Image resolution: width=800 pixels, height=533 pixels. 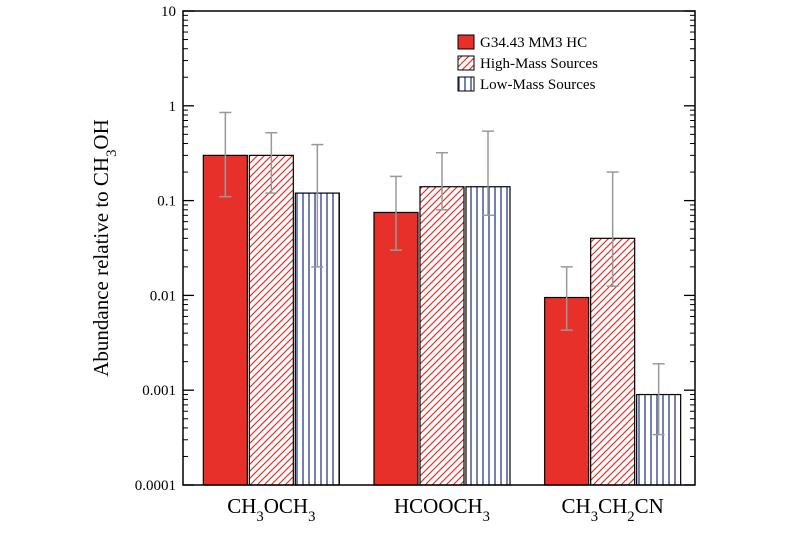 I want to click on x-category-label: HCOOCH3, so click(x=442, y=509).